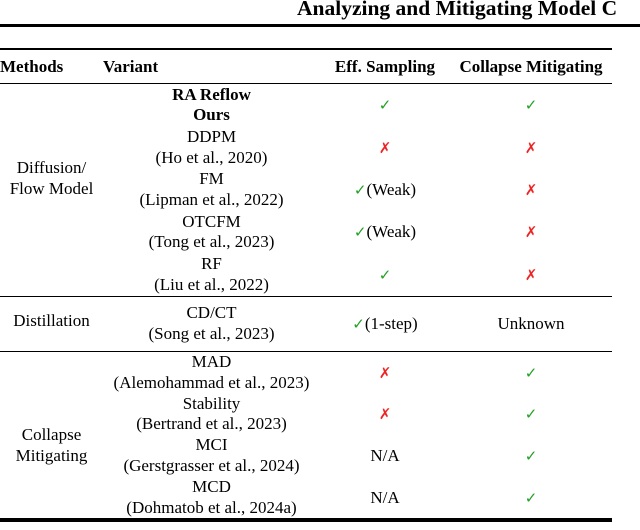 The image size is (640, 530). I want to click on variant-citation: (Liu et al., 2022), so click(211, 284).